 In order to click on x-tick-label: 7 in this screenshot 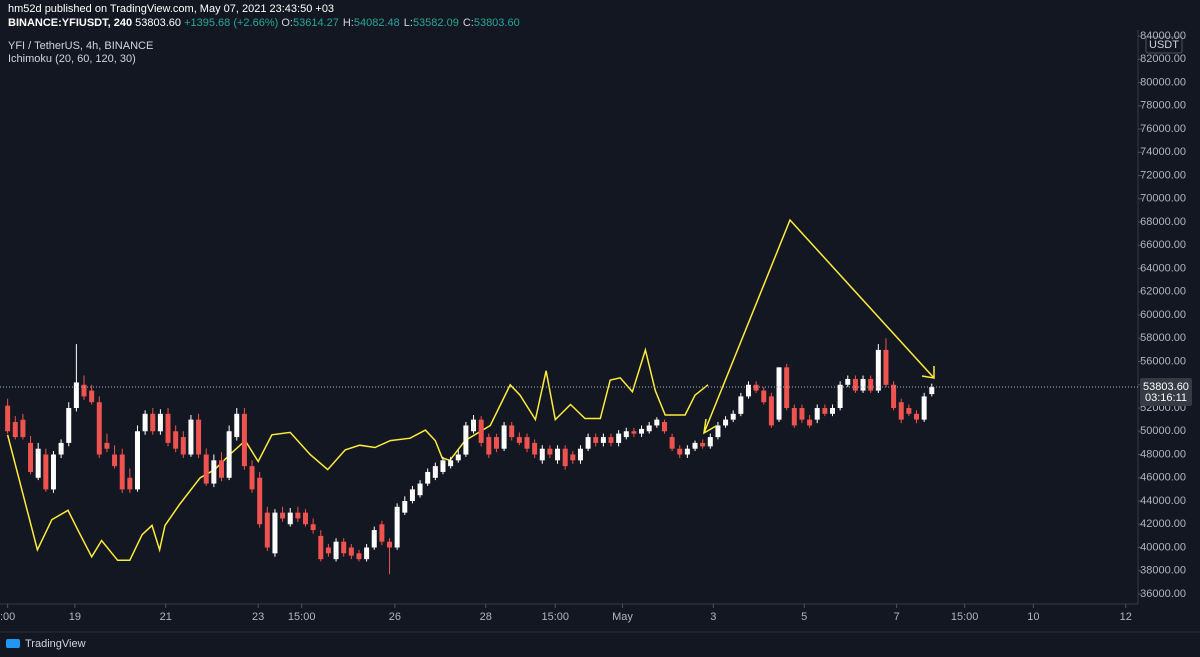, I will do `click(897, 617)`.